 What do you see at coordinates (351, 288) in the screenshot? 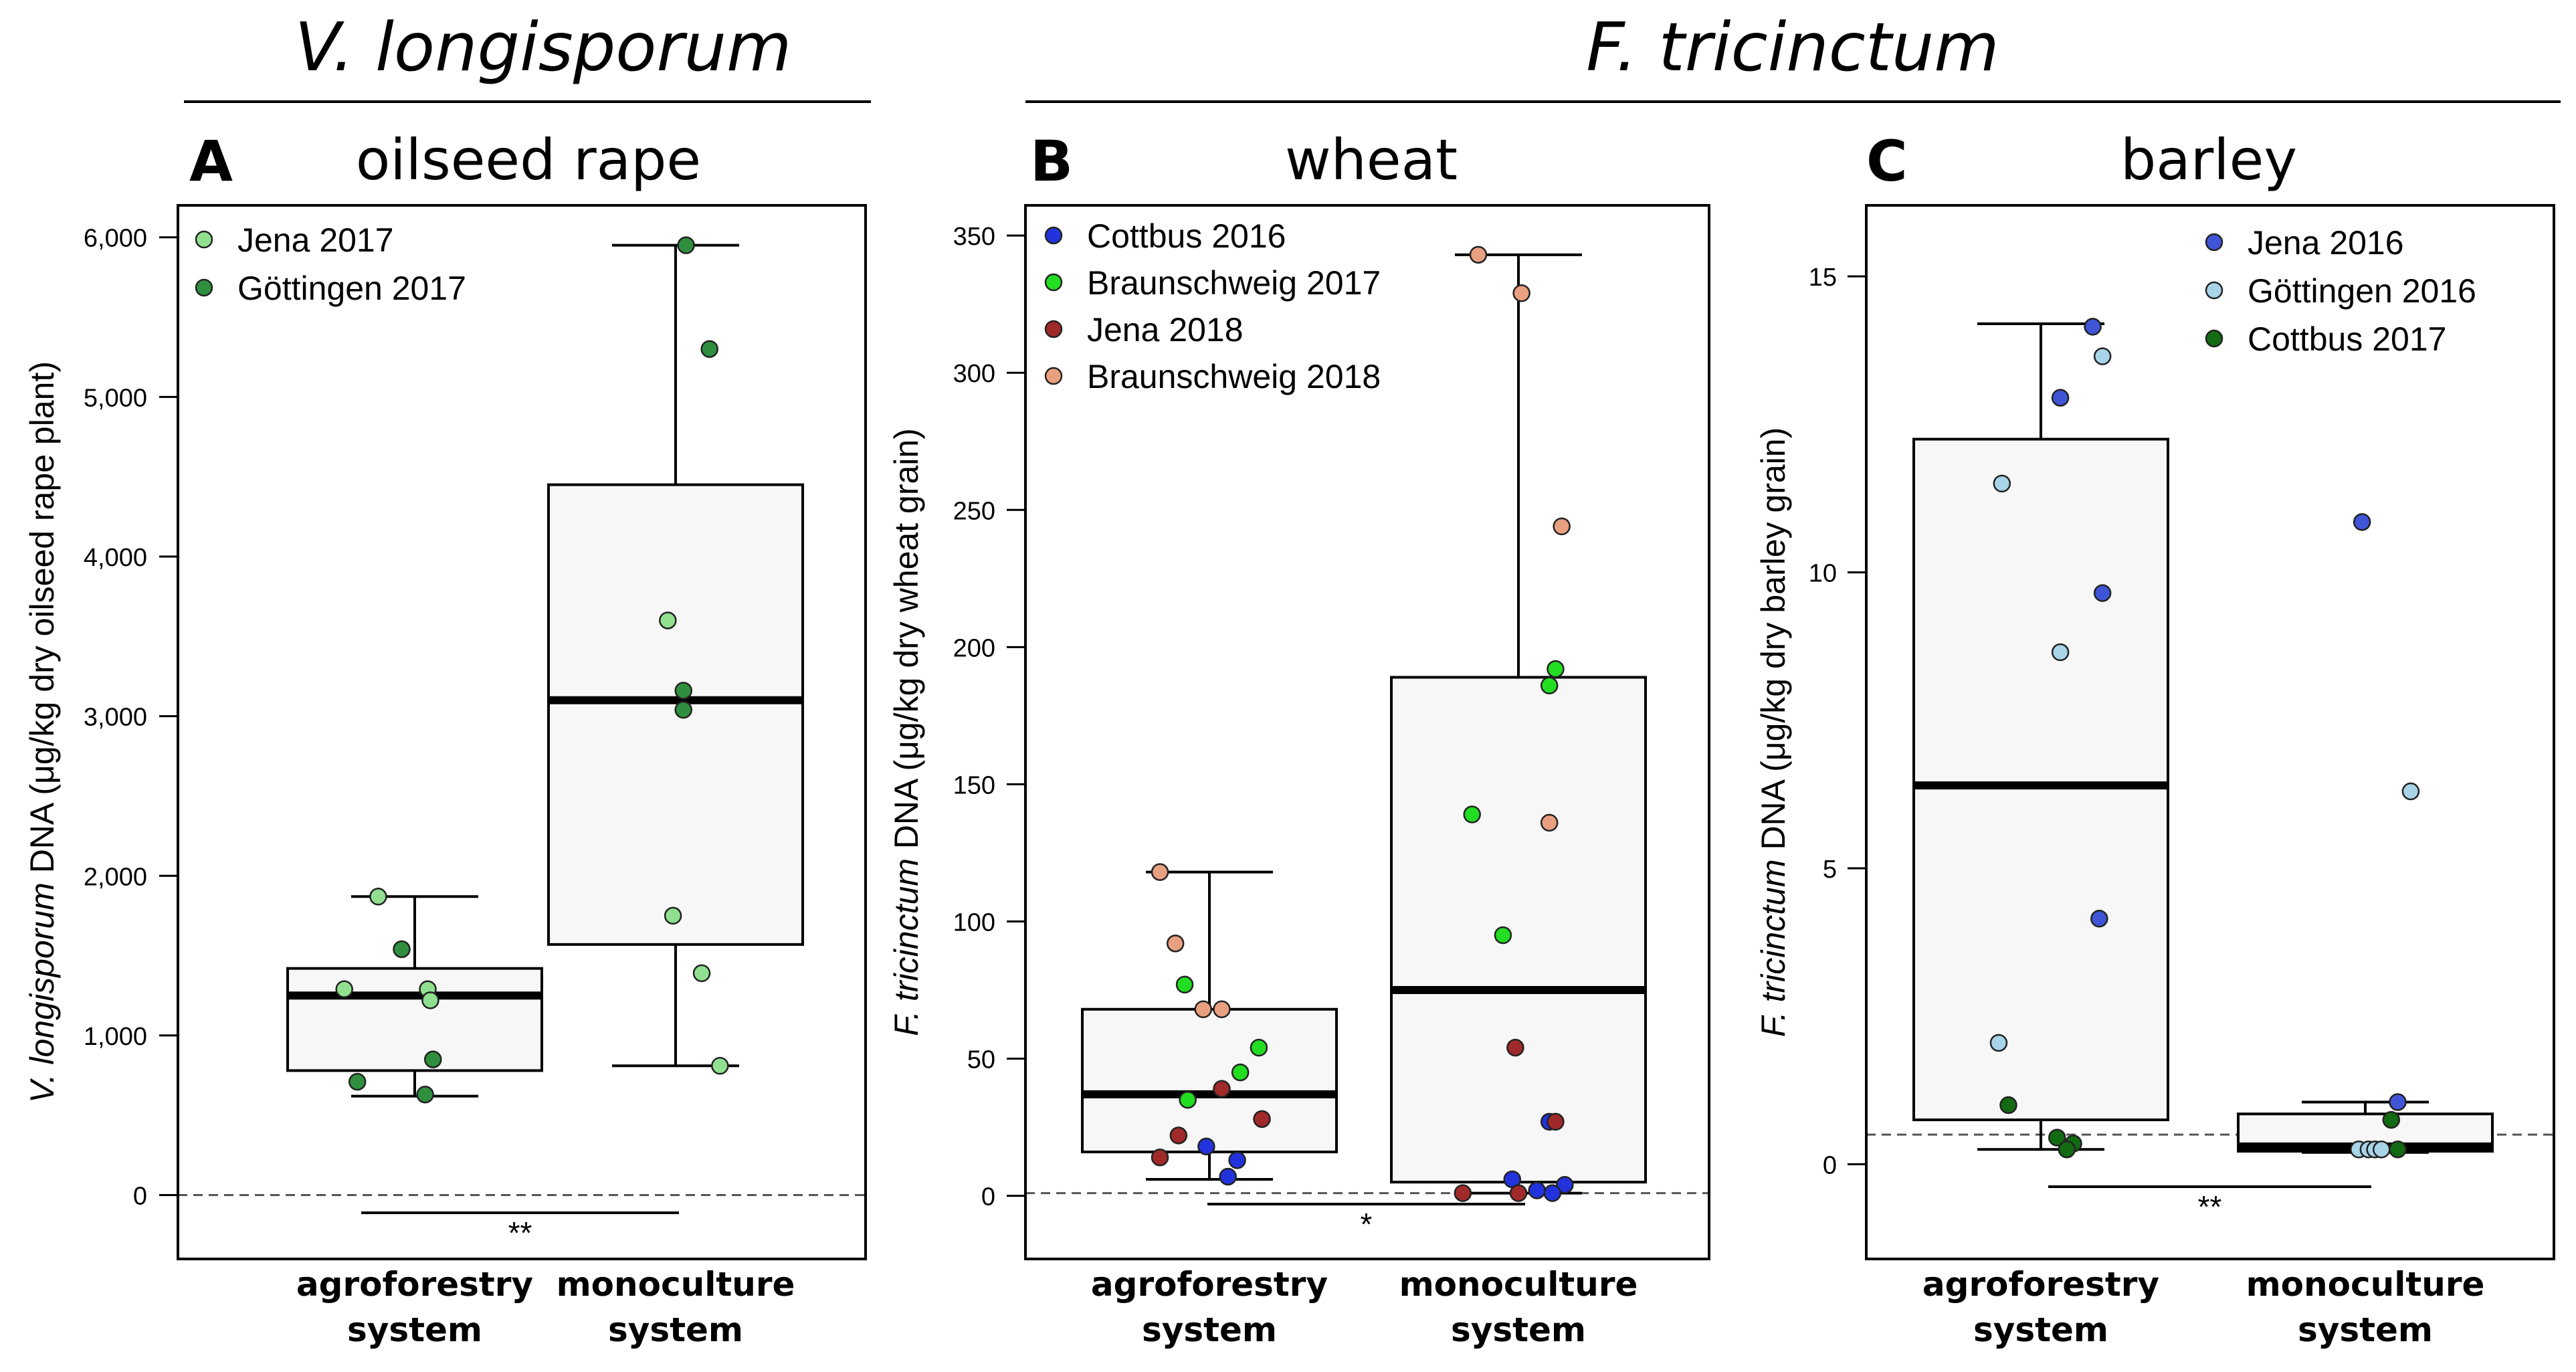
I see `legend-label: Göttingen 2017` at bounding box center [351, 288].